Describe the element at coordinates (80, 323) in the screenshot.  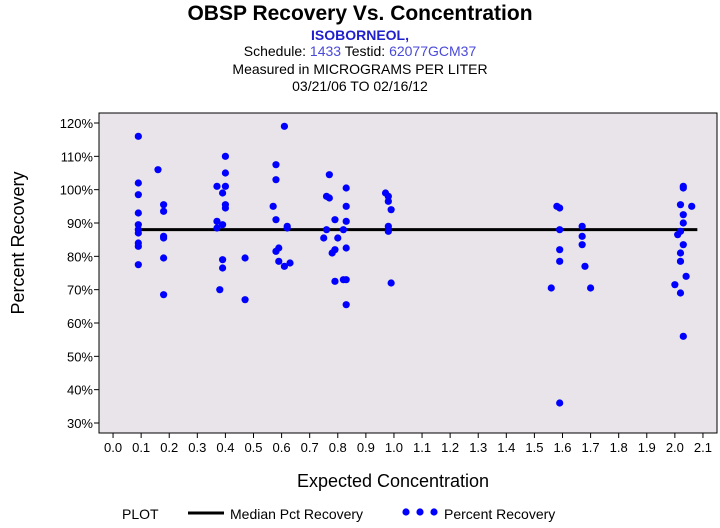
I see `y-tick-label: 60%` at that location.